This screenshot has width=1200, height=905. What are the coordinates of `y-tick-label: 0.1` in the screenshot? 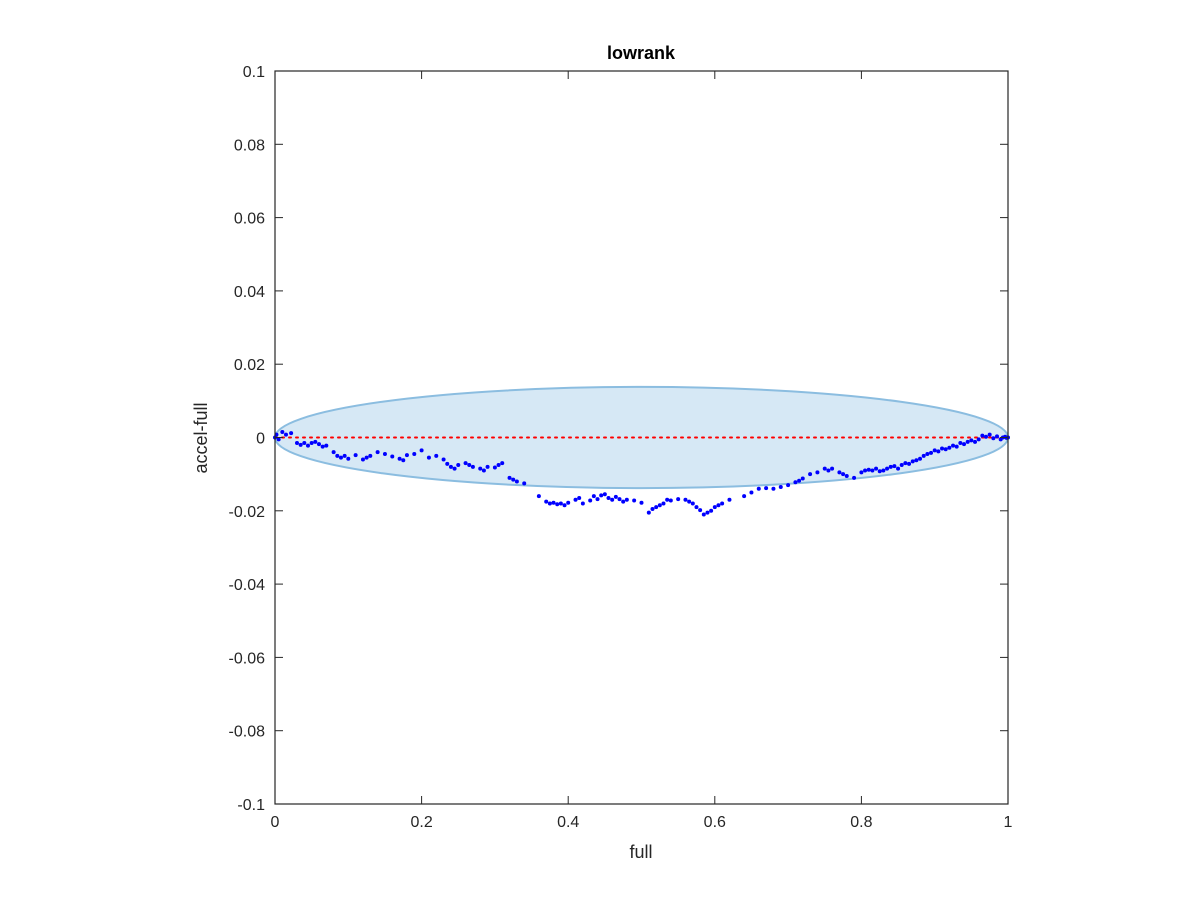 It's located at (254, 72).